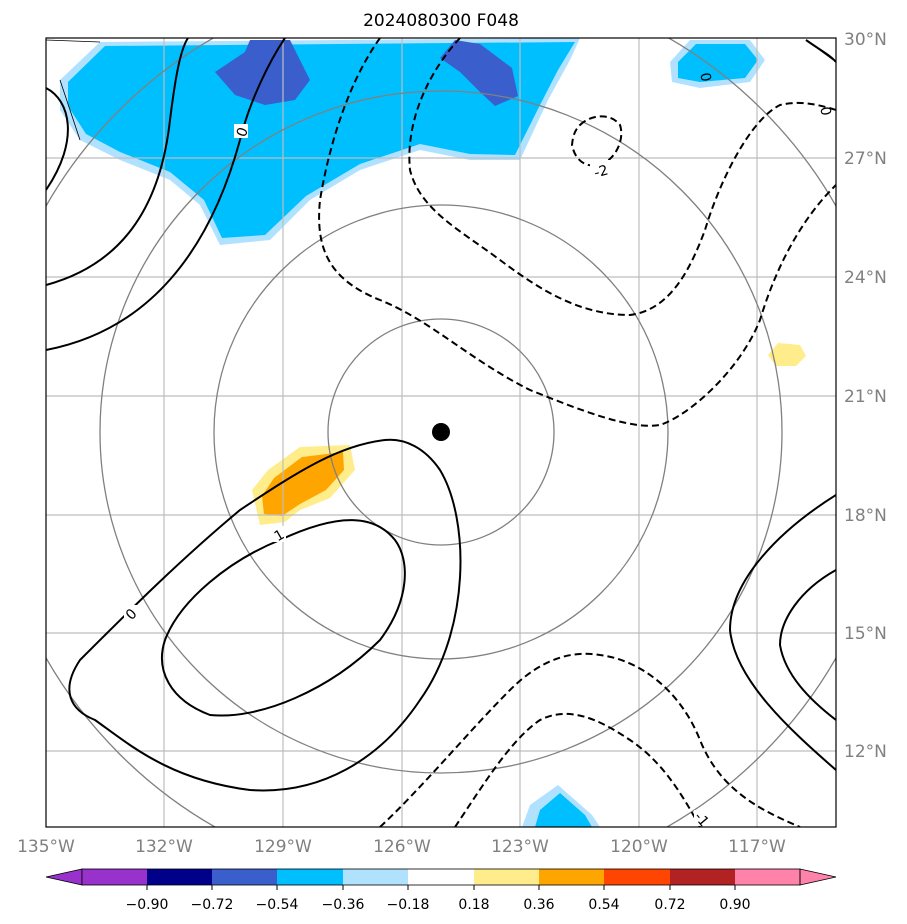 This screenshot has width=907, height=924. What do you see at coordinates (277, 905) in the screenshot?
I see `colorbar-tick-label: −0.54` at bounding box center [277, 905].